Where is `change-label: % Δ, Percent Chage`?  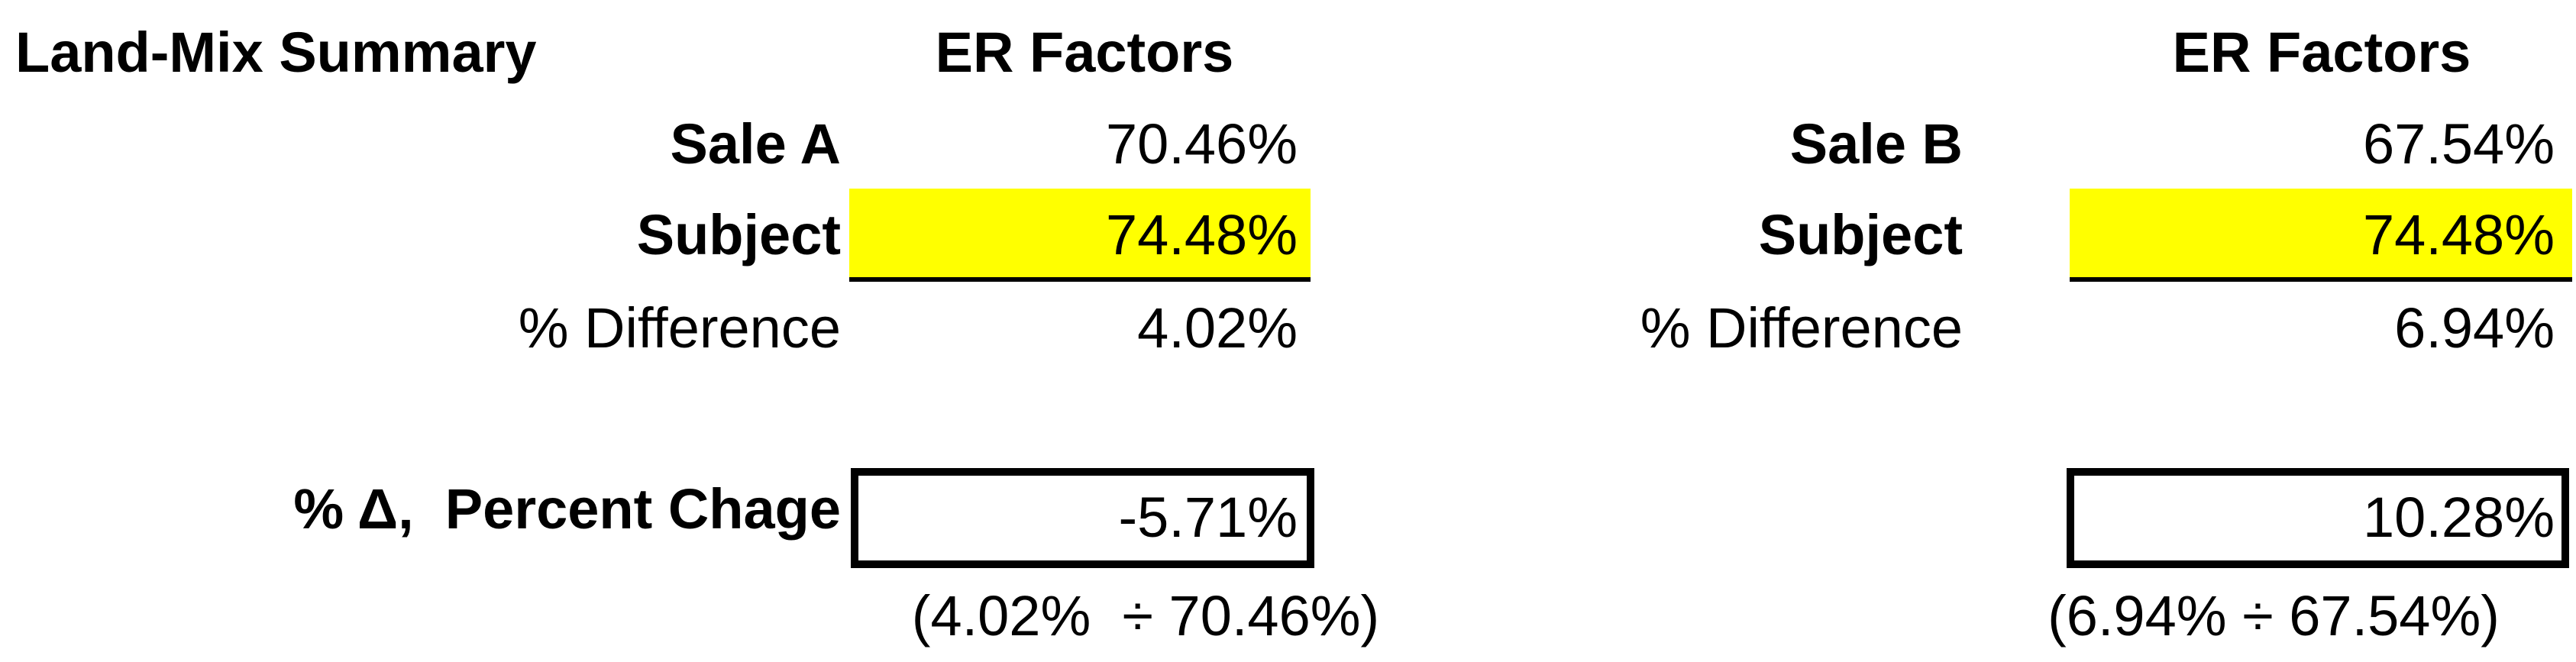 change-label: % Δ, Percent Chage is located at coordinates (567, 509).